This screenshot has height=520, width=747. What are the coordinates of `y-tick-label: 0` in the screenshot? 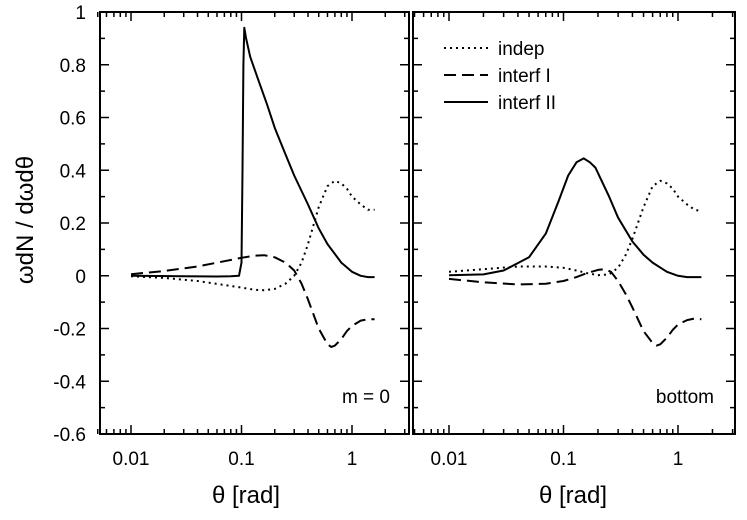 It's located at (80, 277).